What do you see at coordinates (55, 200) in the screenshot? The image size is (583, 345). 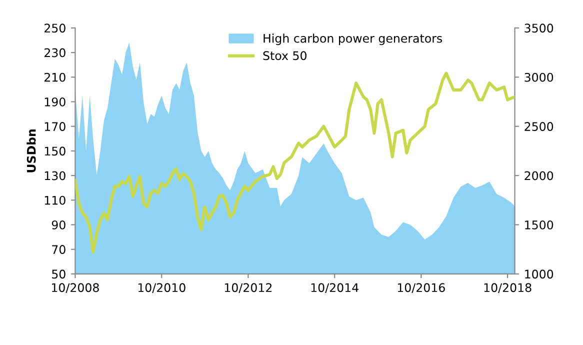 I see `y-tick-label: 110` at bounding box center [55, 200].